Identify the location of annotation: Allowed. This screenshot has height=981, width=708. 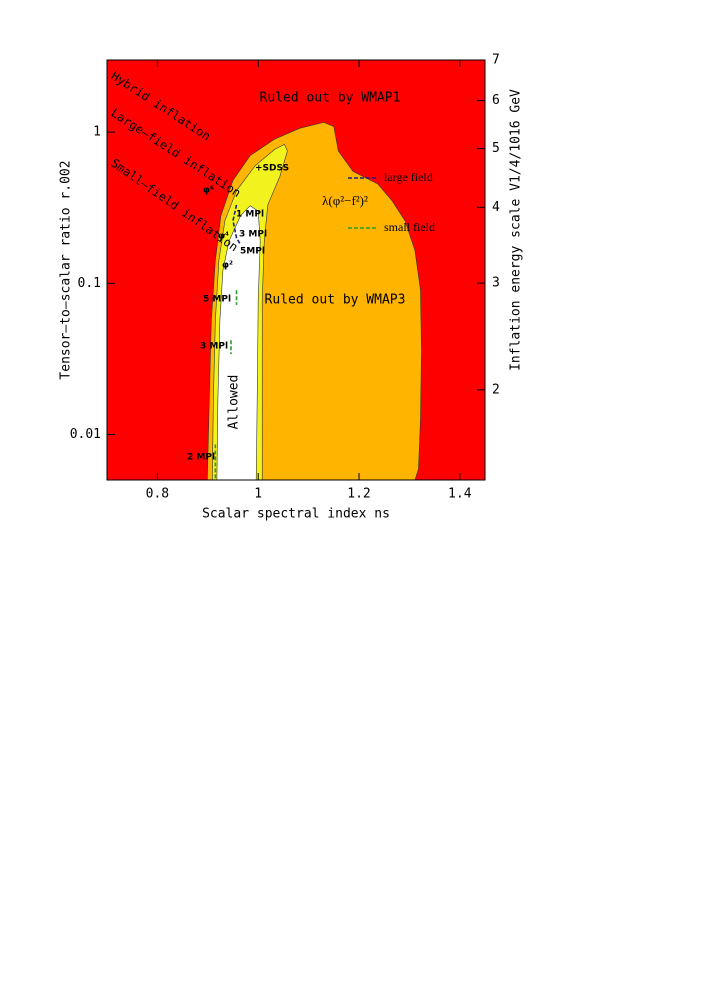
(234, 402).